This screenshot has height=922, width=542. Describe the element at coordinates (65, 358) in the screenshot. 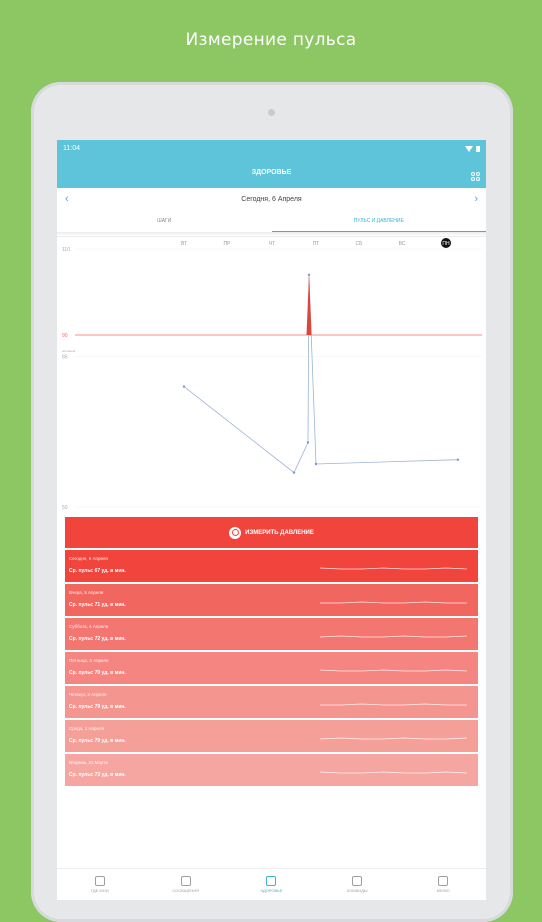

I see `chart-y-tick: 85` at that location.